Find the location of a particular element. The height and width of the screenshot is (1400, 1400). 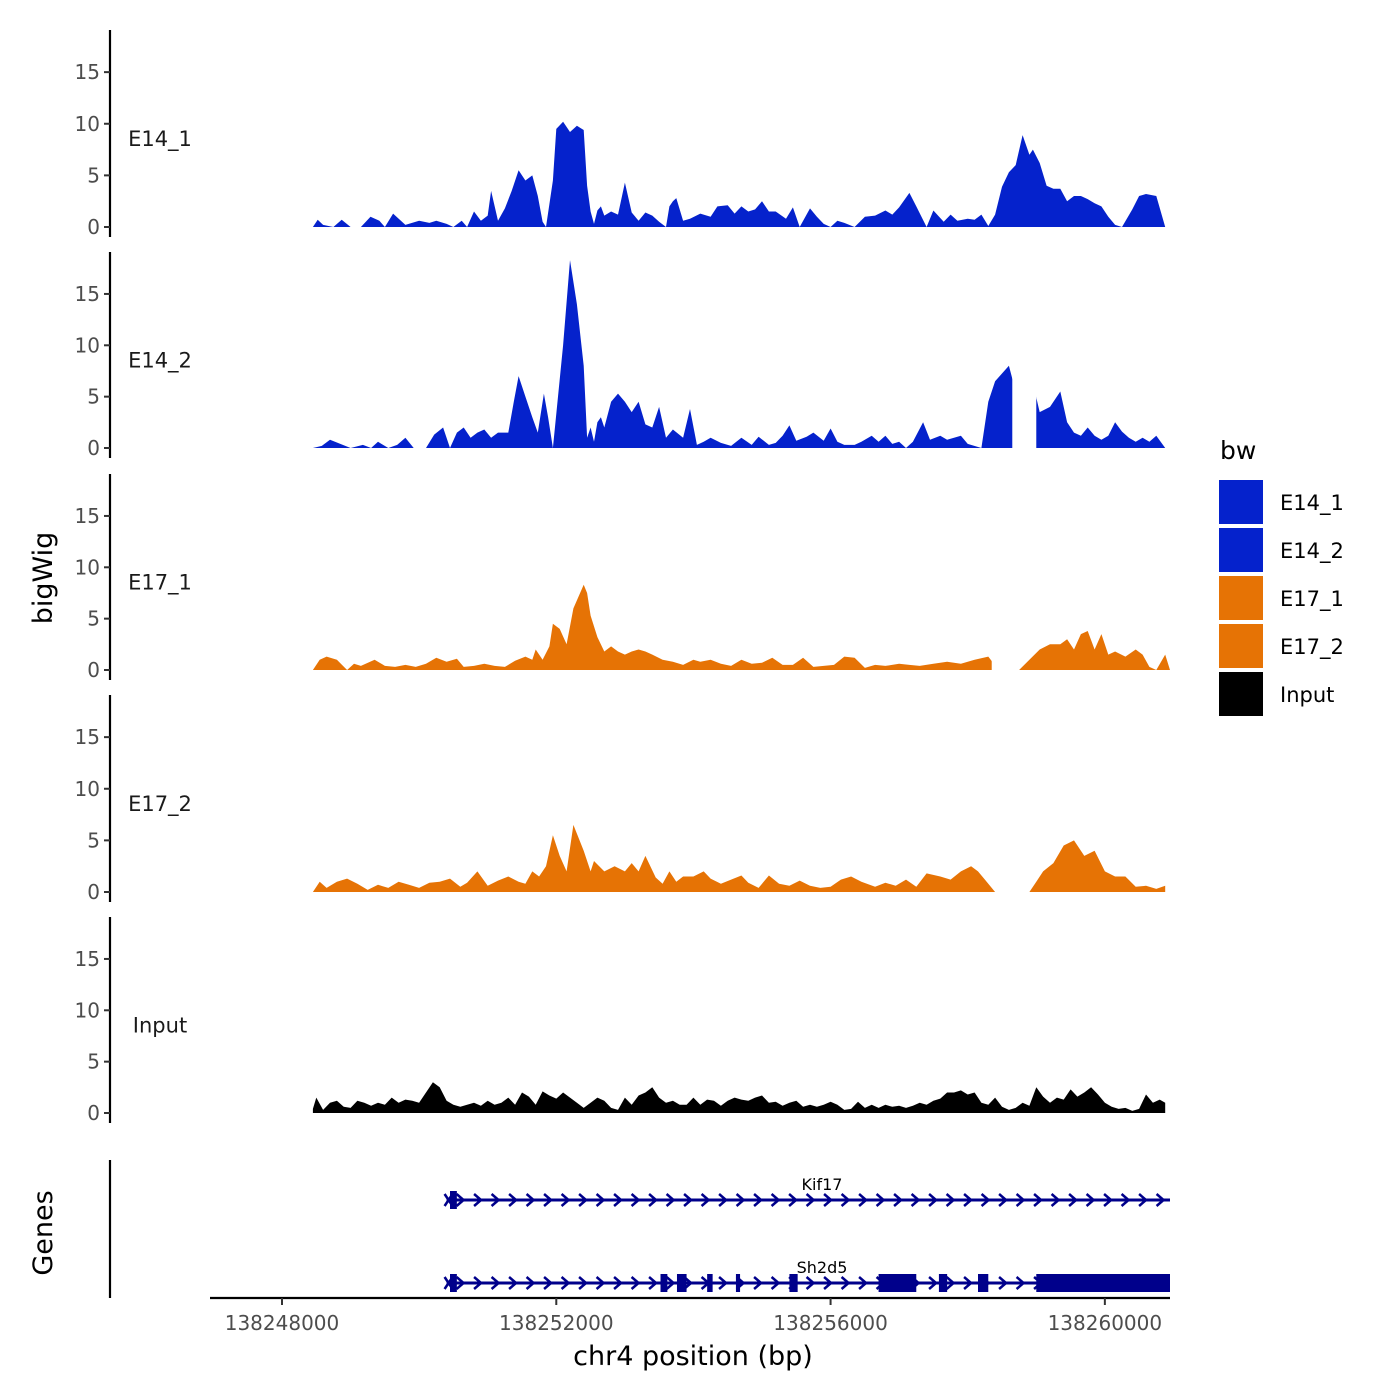

x-axis-title: chr4 position (bp) is located at coordinates (693, 1356).